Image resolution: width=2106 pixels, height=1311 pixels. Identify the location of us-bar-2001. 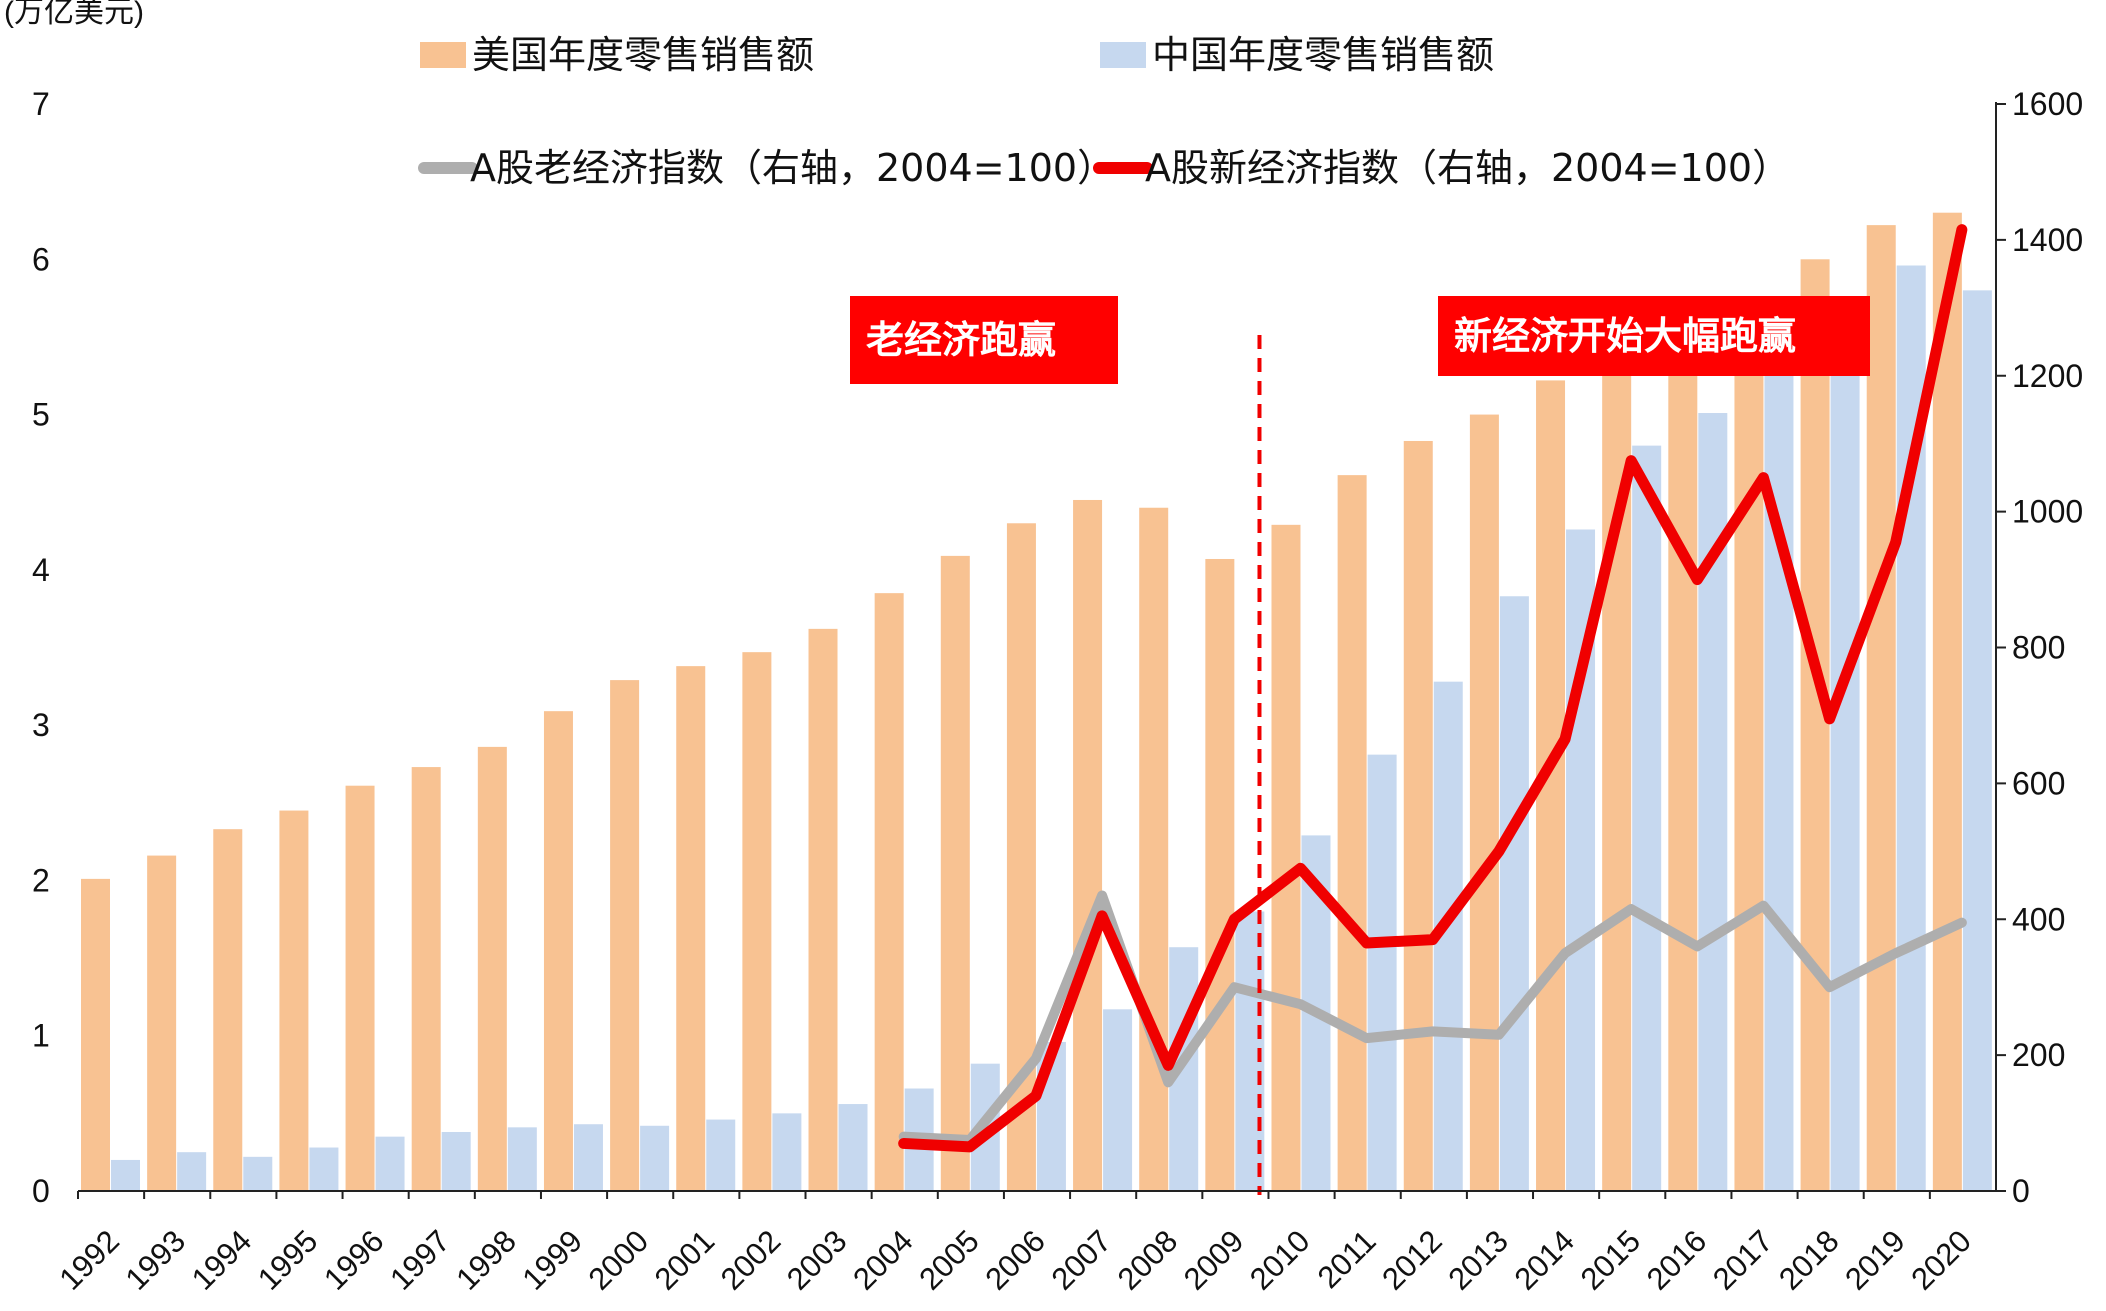
(691, 928).